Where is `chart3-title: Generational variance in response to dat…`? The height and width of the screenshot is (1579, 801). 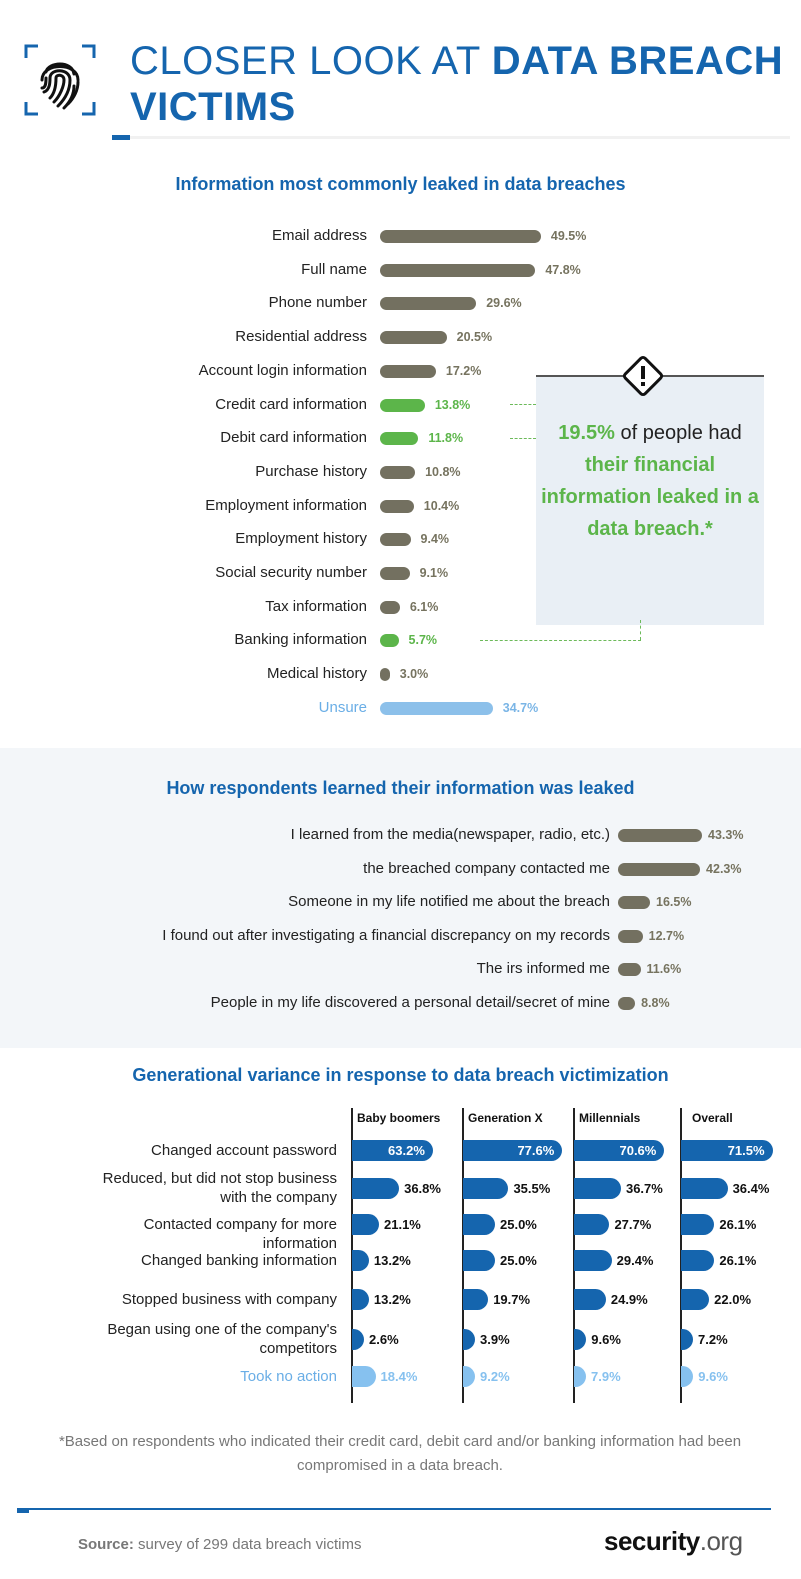
chart3-title: Generational variance in response to dat… is located at coordinates (400, 1075).